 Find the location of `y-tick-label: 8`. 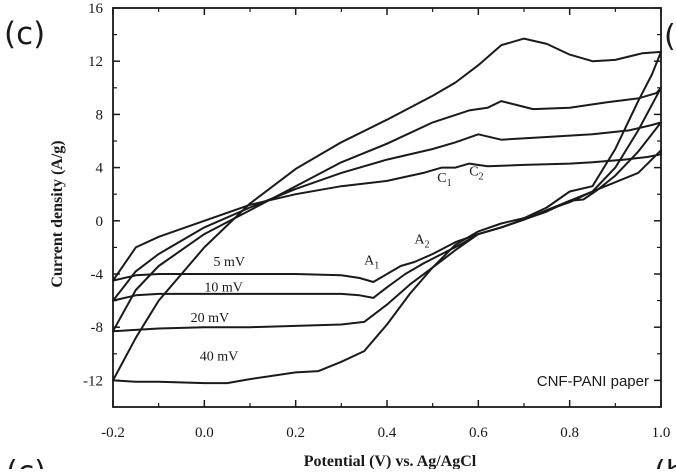

y-tick-label: 8 is located at coordinates (100, 115).